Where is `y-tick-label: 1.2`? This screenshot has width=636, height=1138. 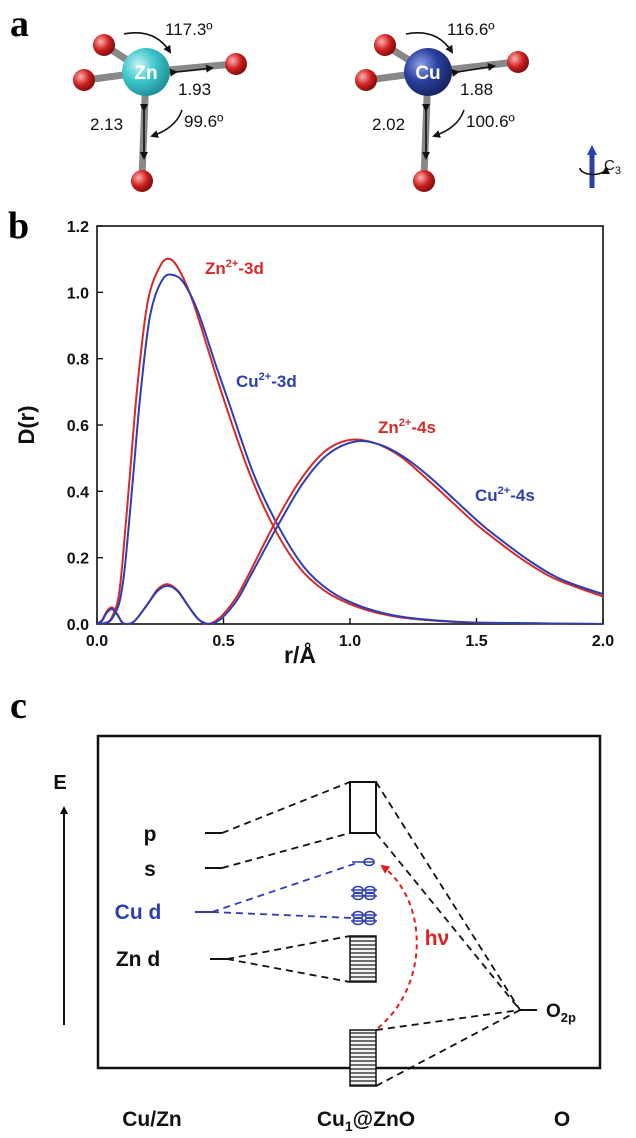
y-tick-label: 1.2 is located at coordinates (78, 227).